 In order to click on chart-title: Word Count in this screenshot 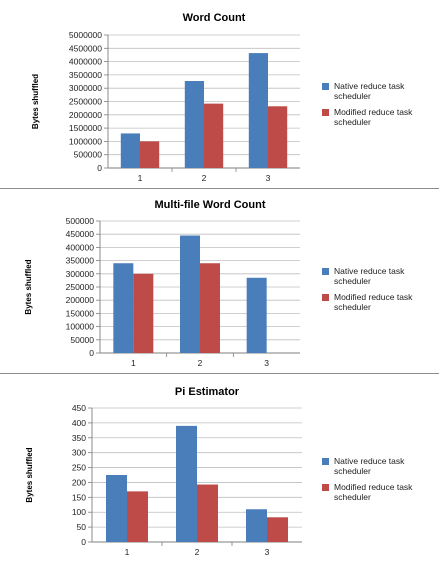, I will do `click(214, 18)`.